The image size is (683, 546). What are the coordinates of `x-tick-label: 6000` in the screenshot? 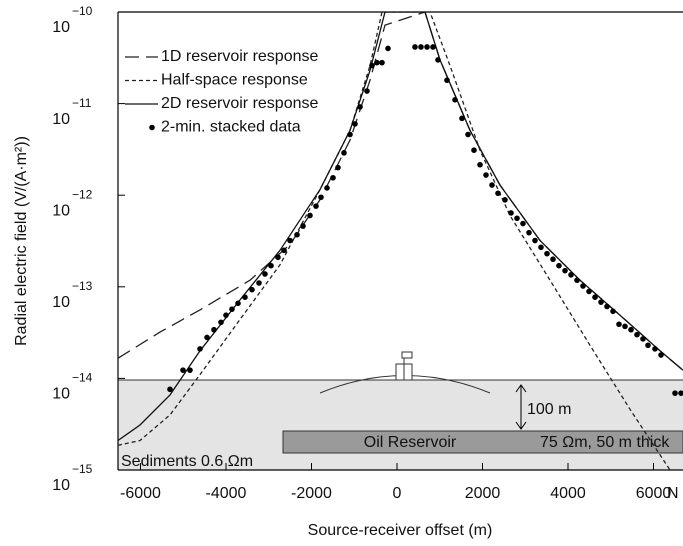 It's located at (654, 493).